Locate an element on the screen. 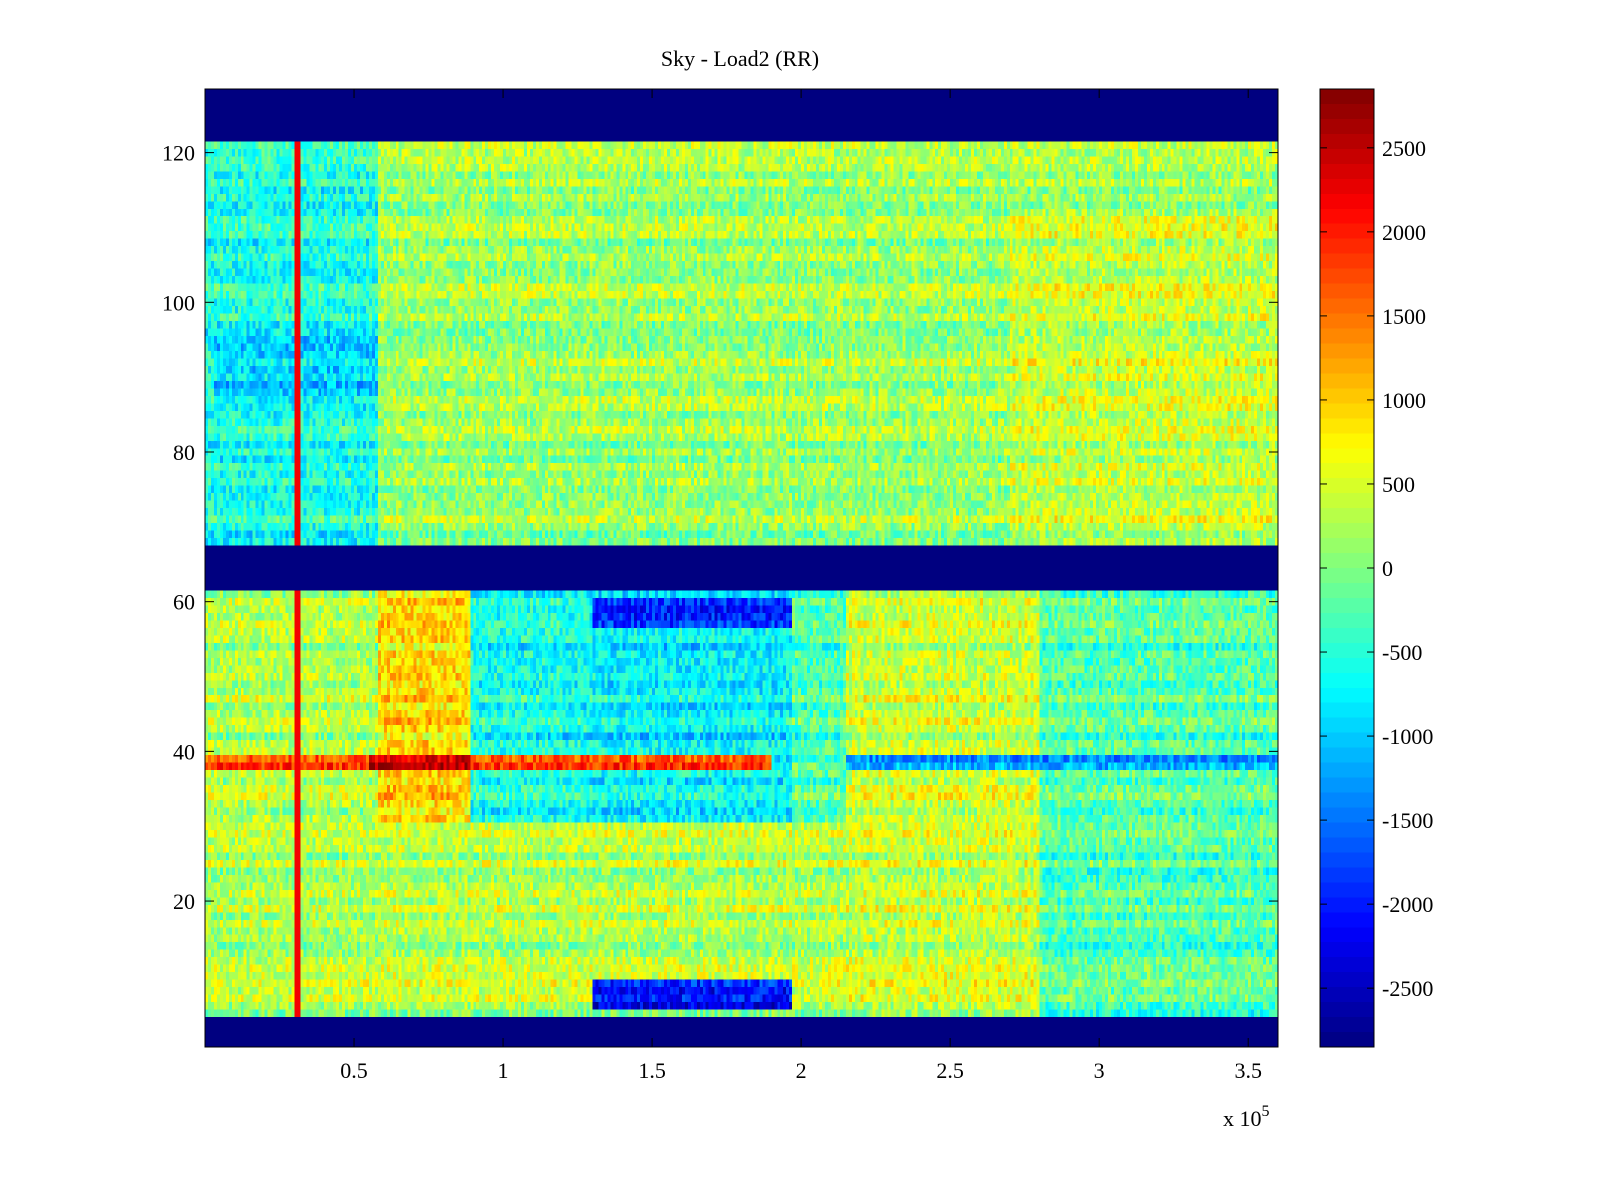 The width and height of the screenshot is (1600, 1200). colorbar-tick-label: -2000 is located at coordinates (1407, 904).